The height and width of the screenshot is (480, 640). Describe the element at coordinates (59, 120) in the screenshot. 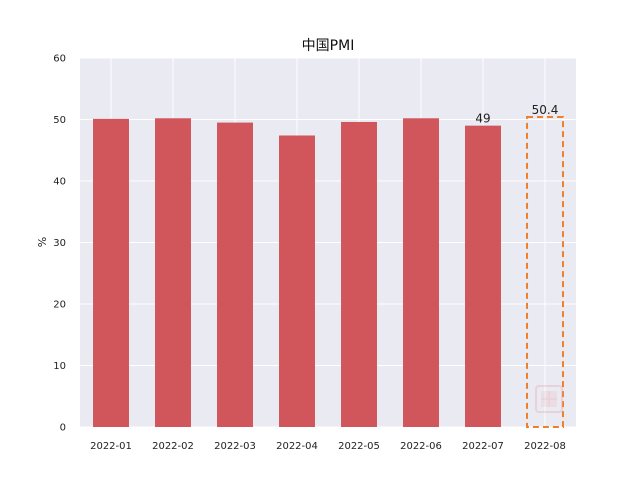

I see `y-tick-label: 50` at that location.